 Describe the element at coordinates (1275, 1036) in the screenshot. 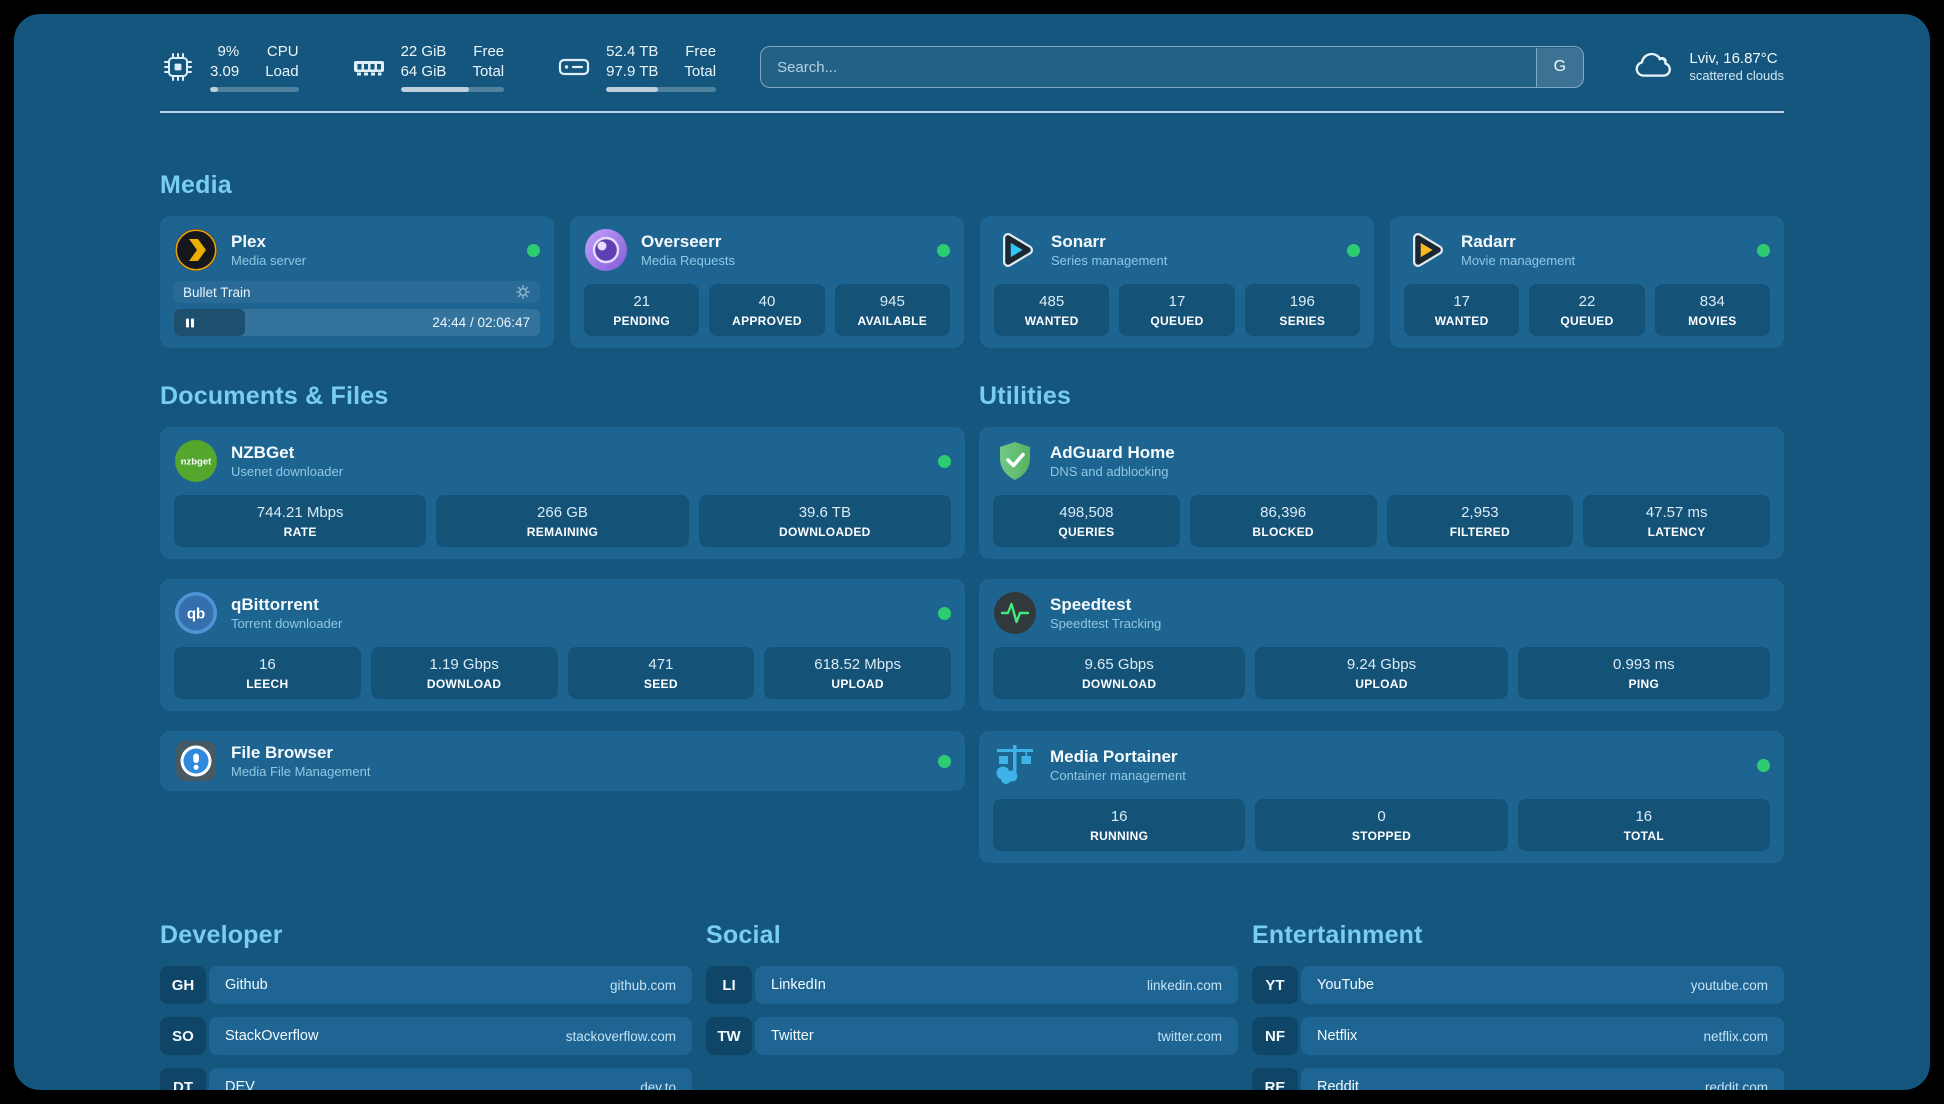

I see `bookmark-abbr: NF` at that location.